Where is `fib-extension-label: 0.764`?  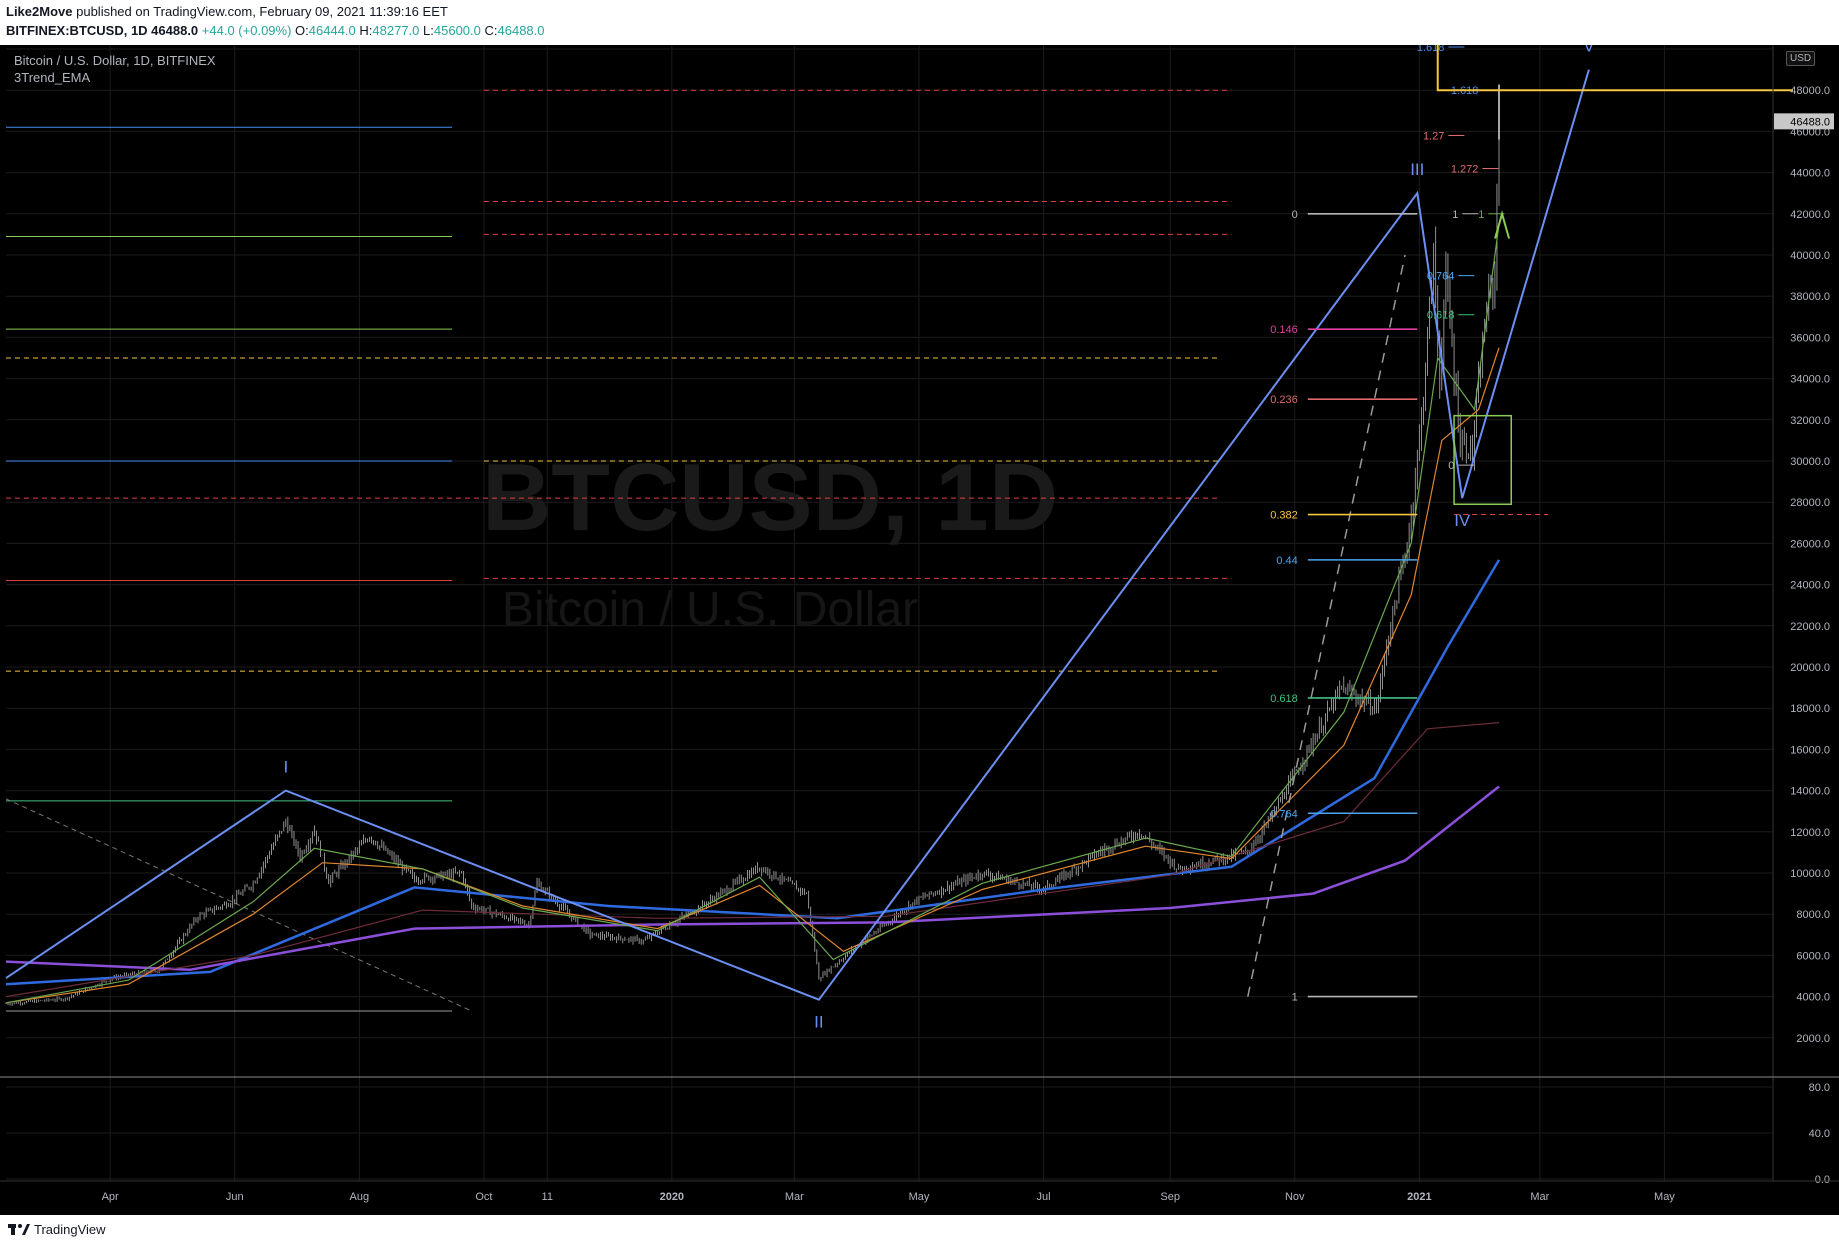
fib-extension-label: 0.764 is located at coordinates (1441, 277).